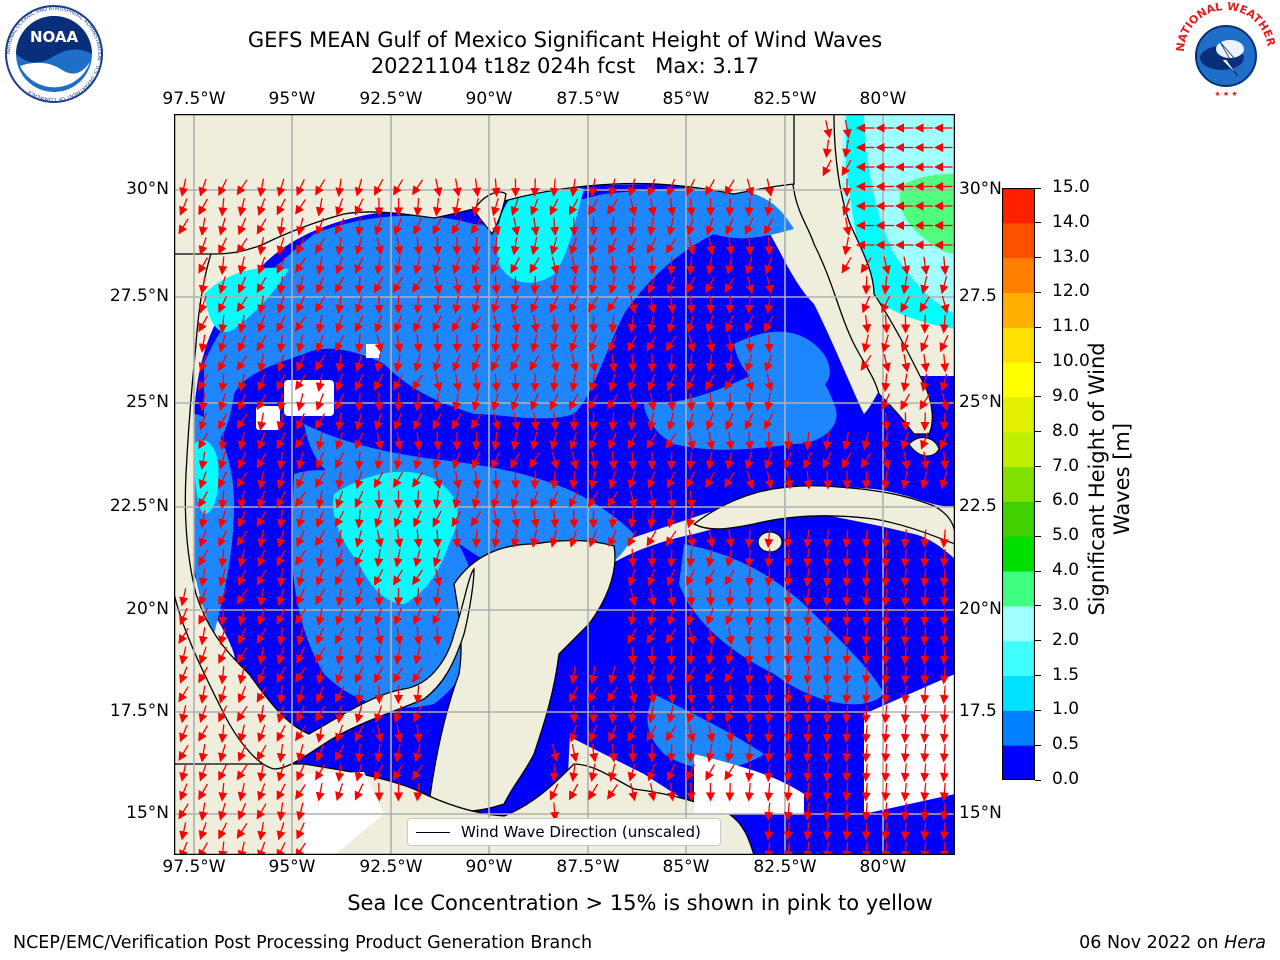 The image size is (1280, 960). Describe the element at coordinates (1066, 465) in the screenshot. I see `colorbar-tick-label: 7.0` at that location.